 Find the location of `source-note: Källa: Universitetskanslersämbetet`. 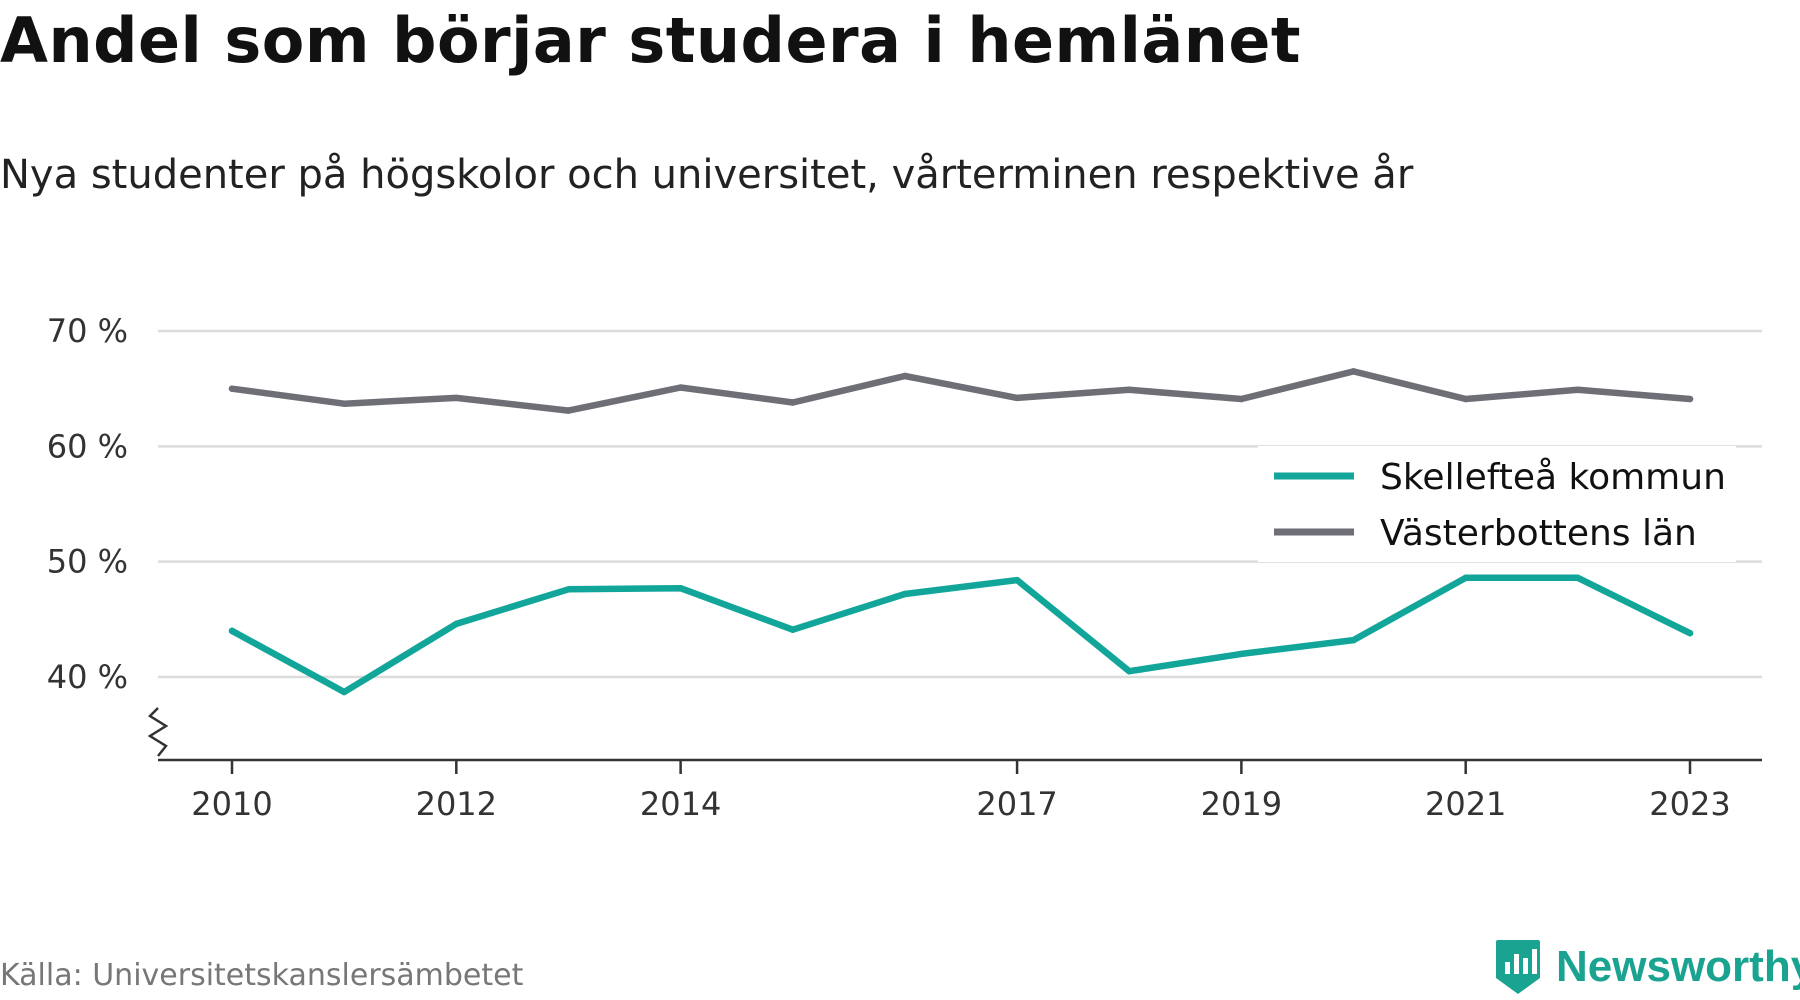

source-note: Källa: Universitetskanslersämbetet is located at coordinates (262, 975).